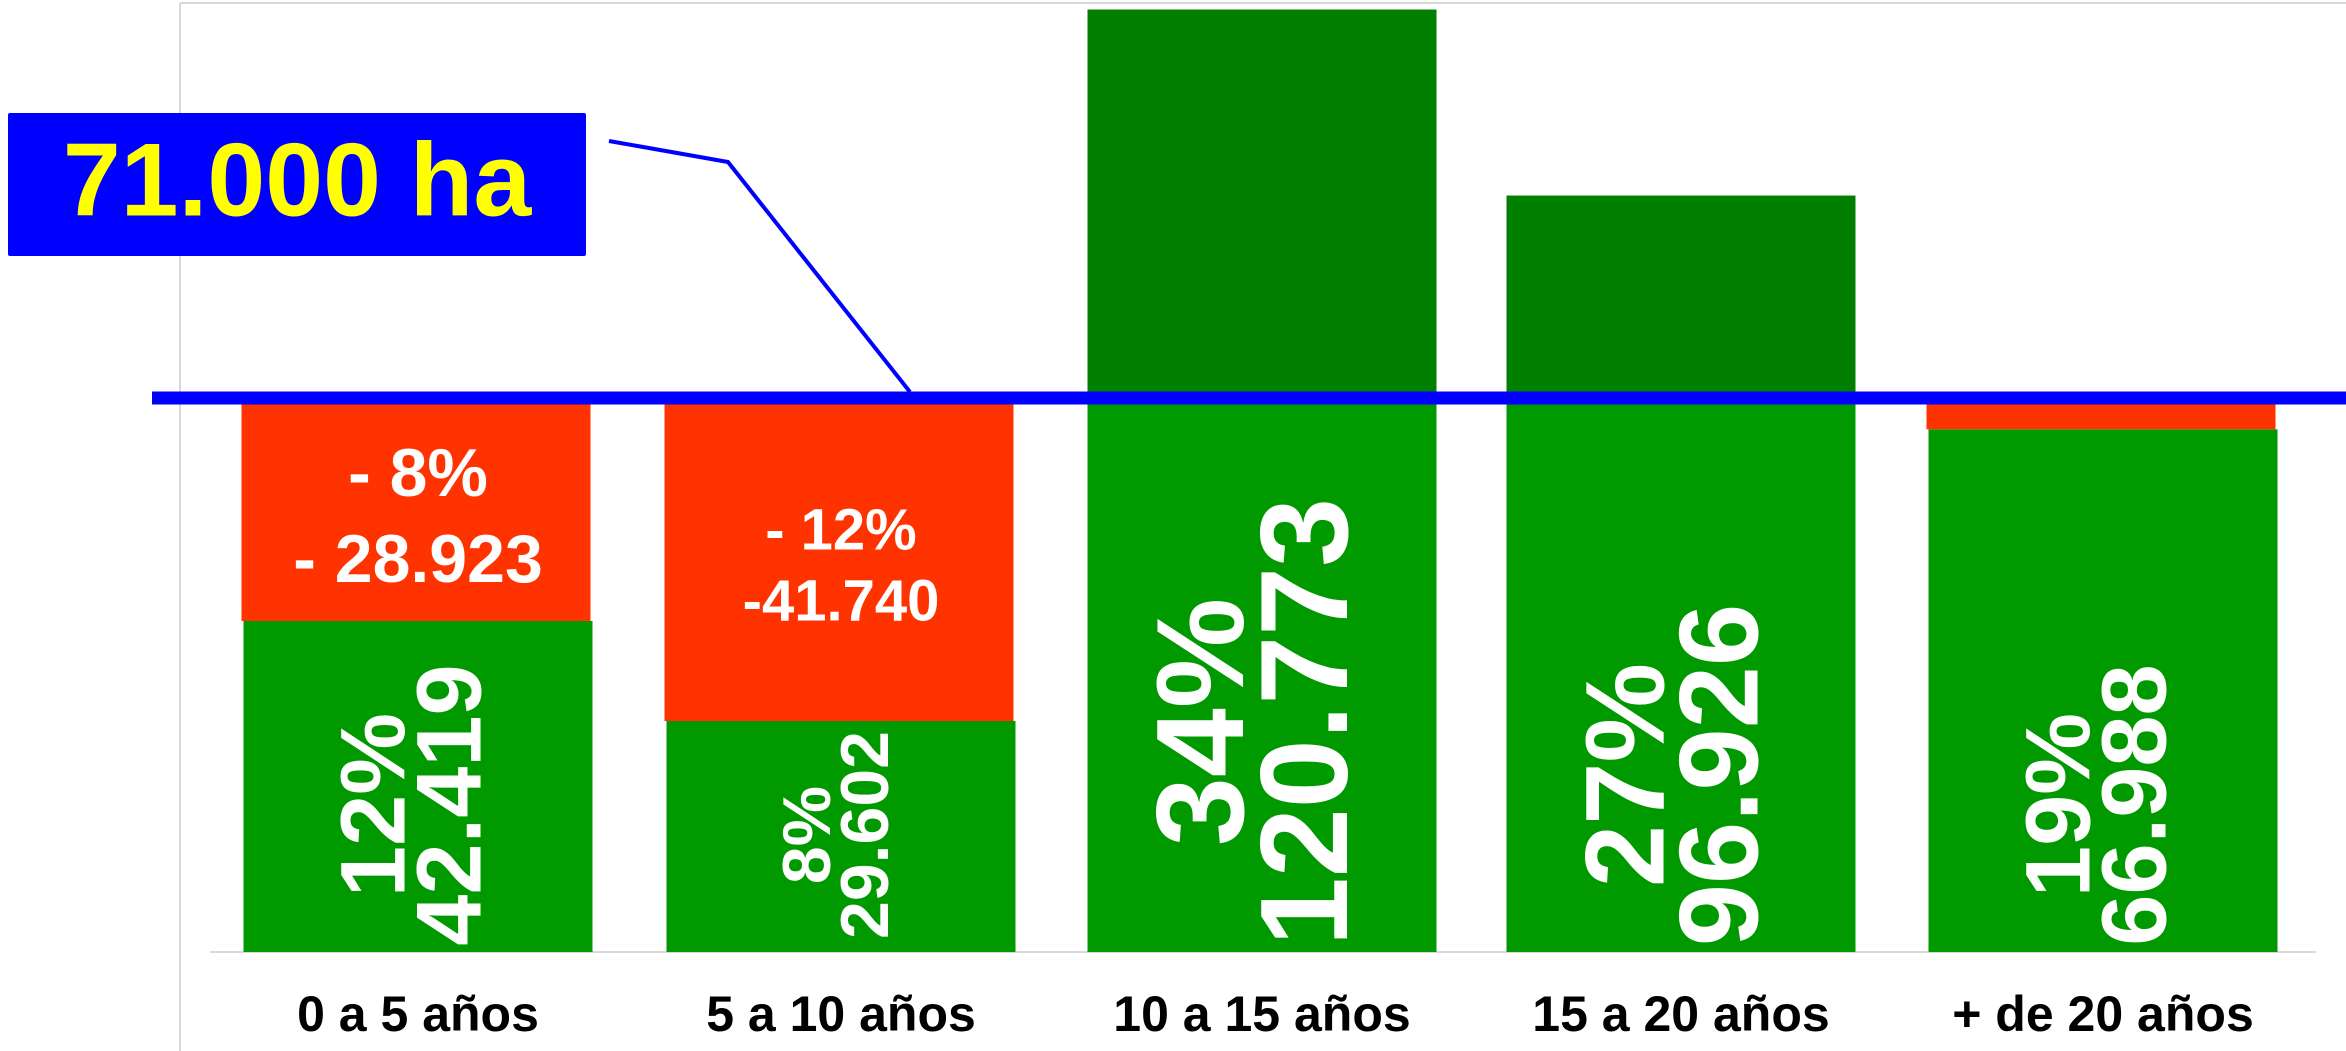  What do you see at coordinates (760, 266) in the screenshot?
I see `callout-leader` at bounding box center [760, 266].